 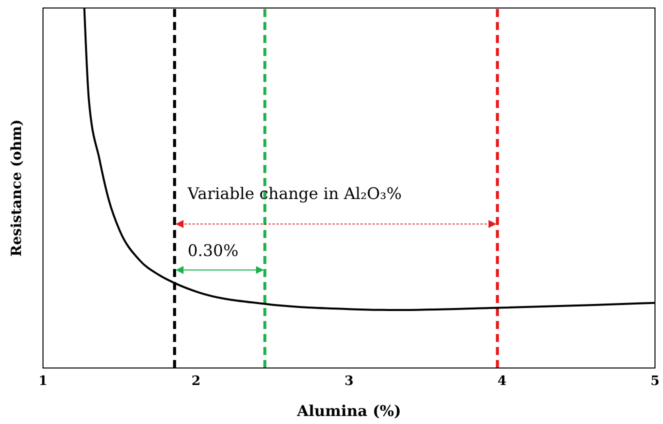 What do you see at coordinates (213, 250) in the screenshot?
I see `annotation: 0.30%` at bounding box center [213, 250].